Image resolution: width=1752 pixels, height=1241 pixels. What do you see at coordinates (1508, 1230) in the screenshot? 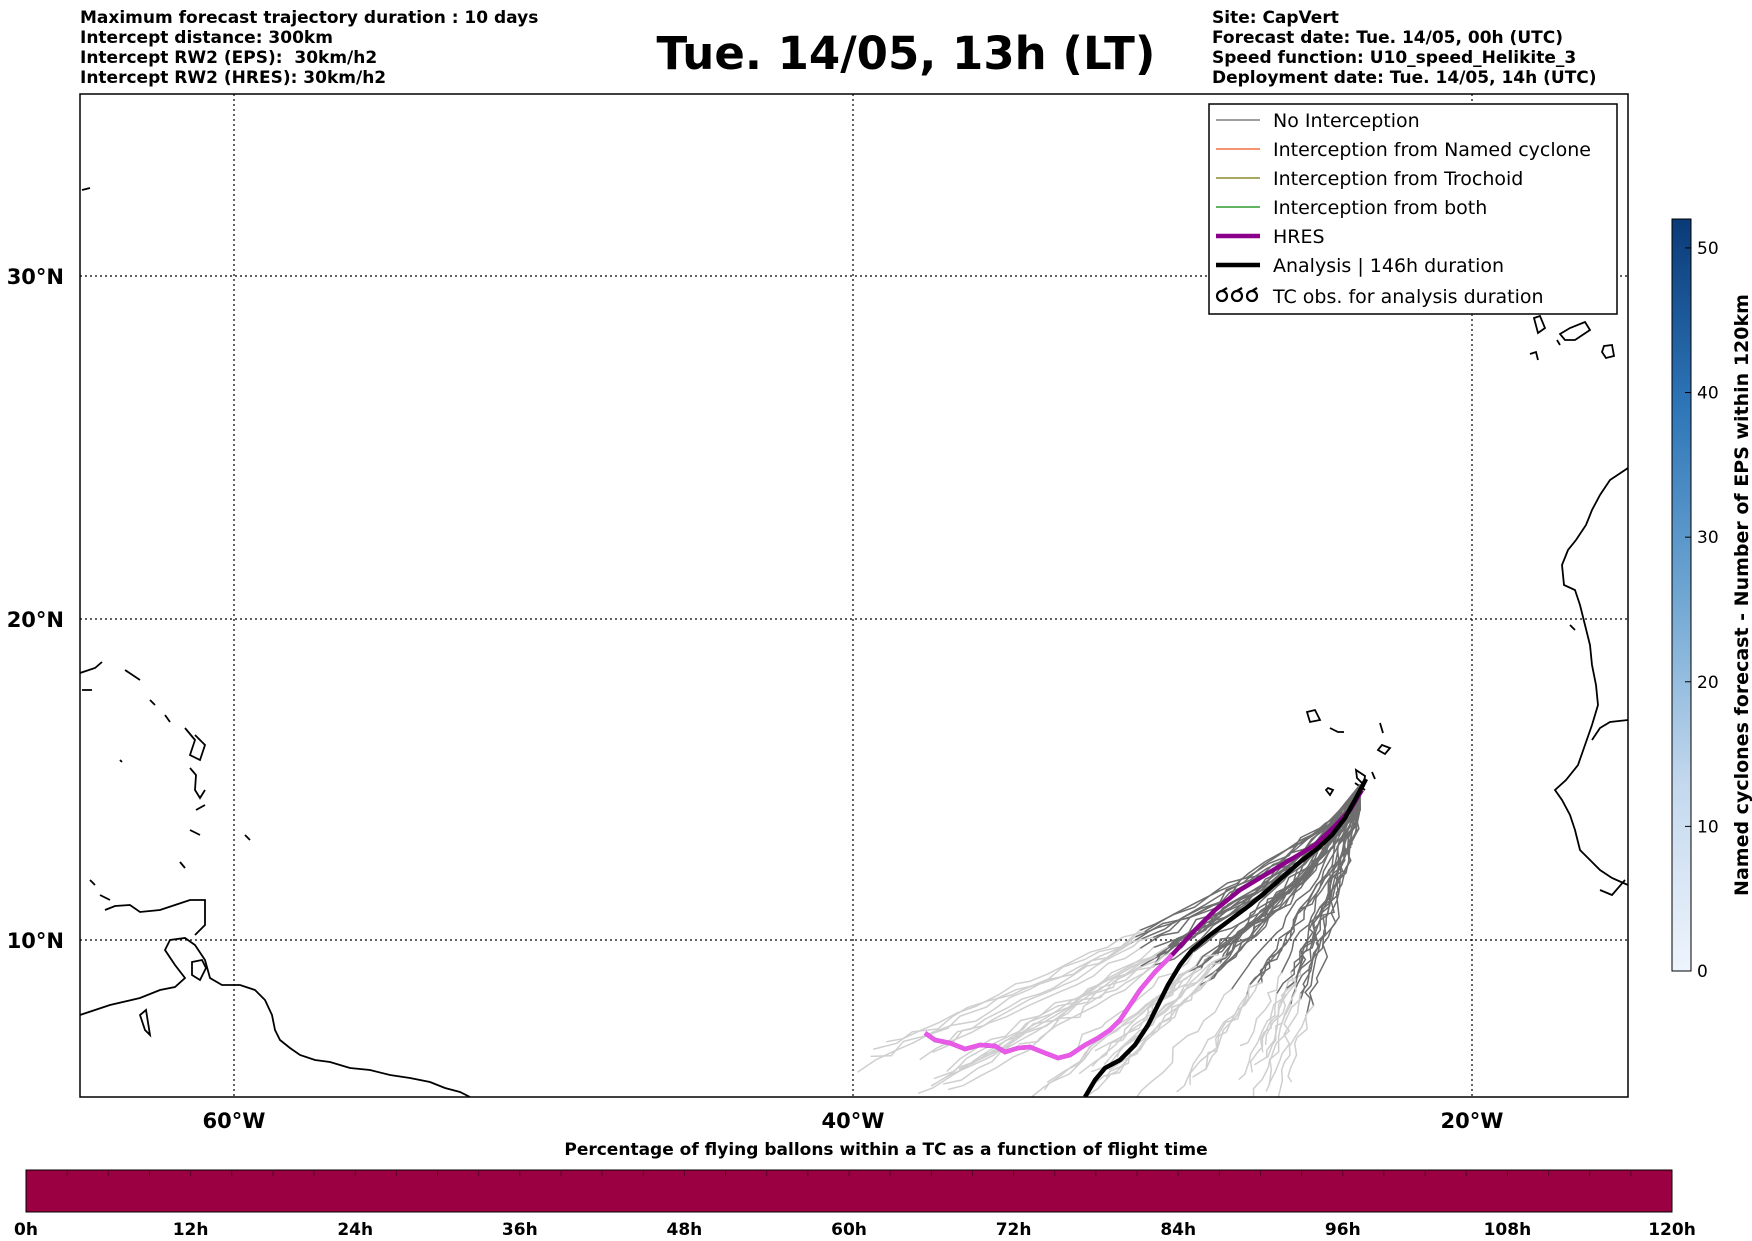
I see `colorbar-bottom-tick-label: 108h` at bounding box center [1508, 1230].